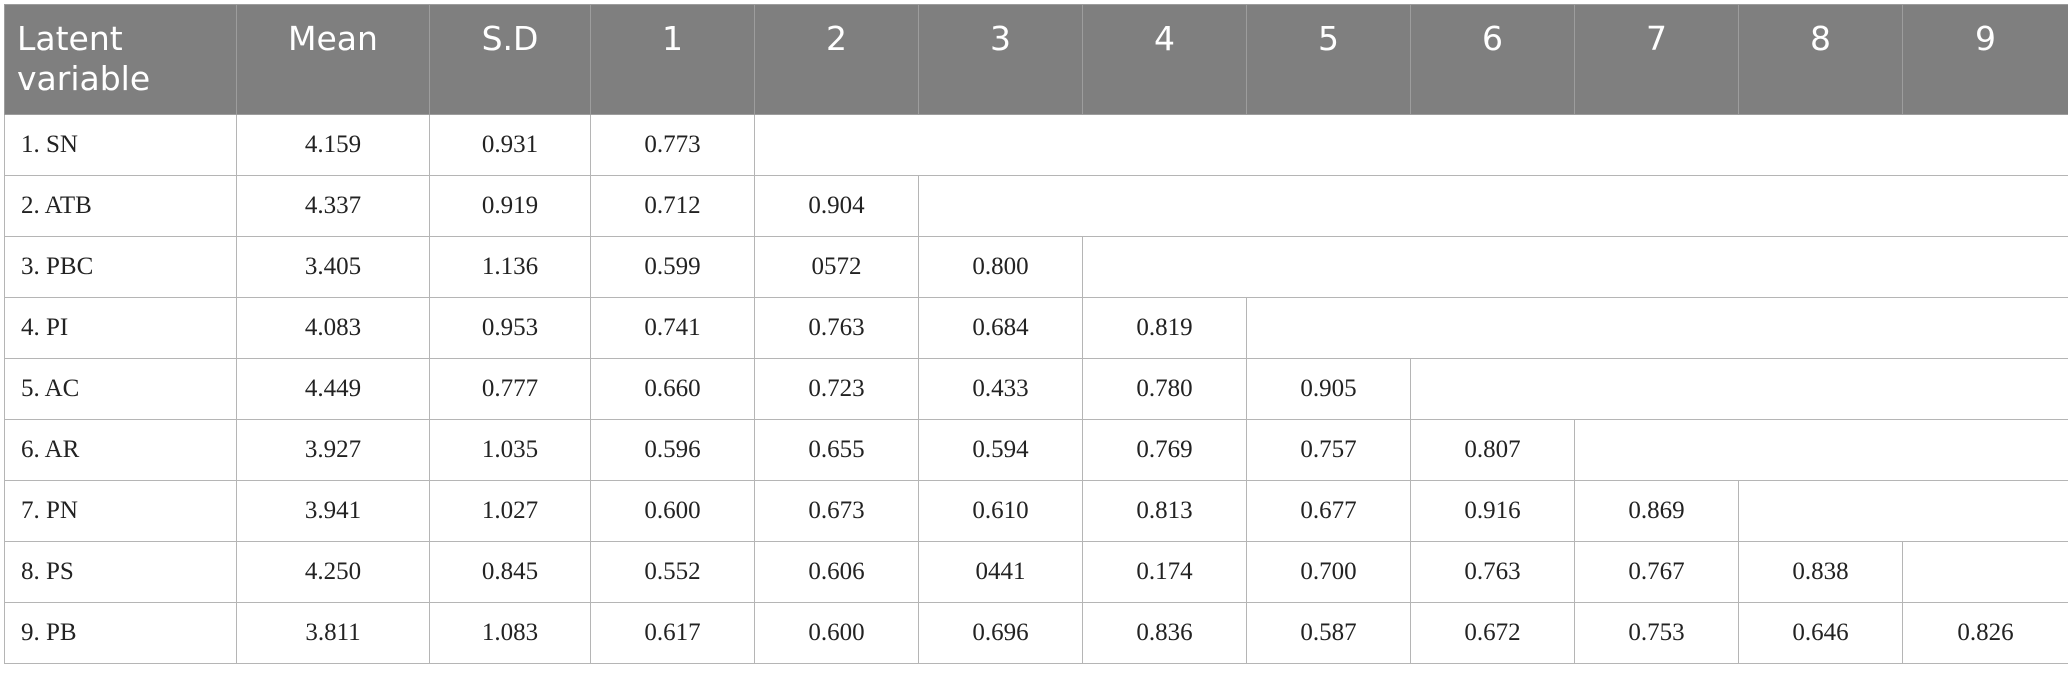 This screenshot has width=2068, height=685. Describe the element at coordinates (1492, 59) in the screenshot. I see `header-col-6: 6` at that location.